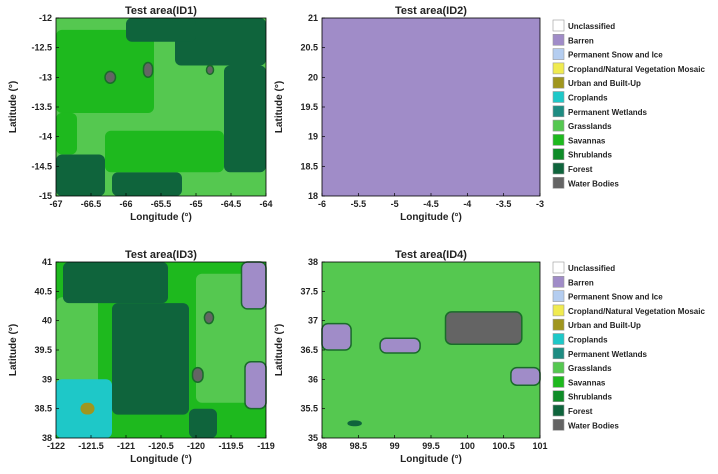 Image resolution: width=718 pixels, height=474 pixels. What do you see at coordinates (41, 166) in the screenshot?
I see `y-tick-label: -14.5` at bounding box center [41, 166].